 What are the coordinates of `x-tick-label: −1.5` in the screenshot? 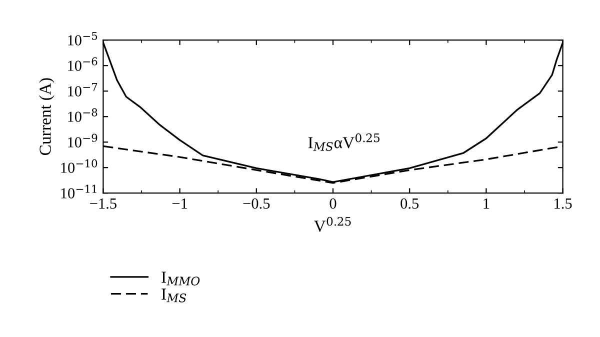 It's located at (103, 203).